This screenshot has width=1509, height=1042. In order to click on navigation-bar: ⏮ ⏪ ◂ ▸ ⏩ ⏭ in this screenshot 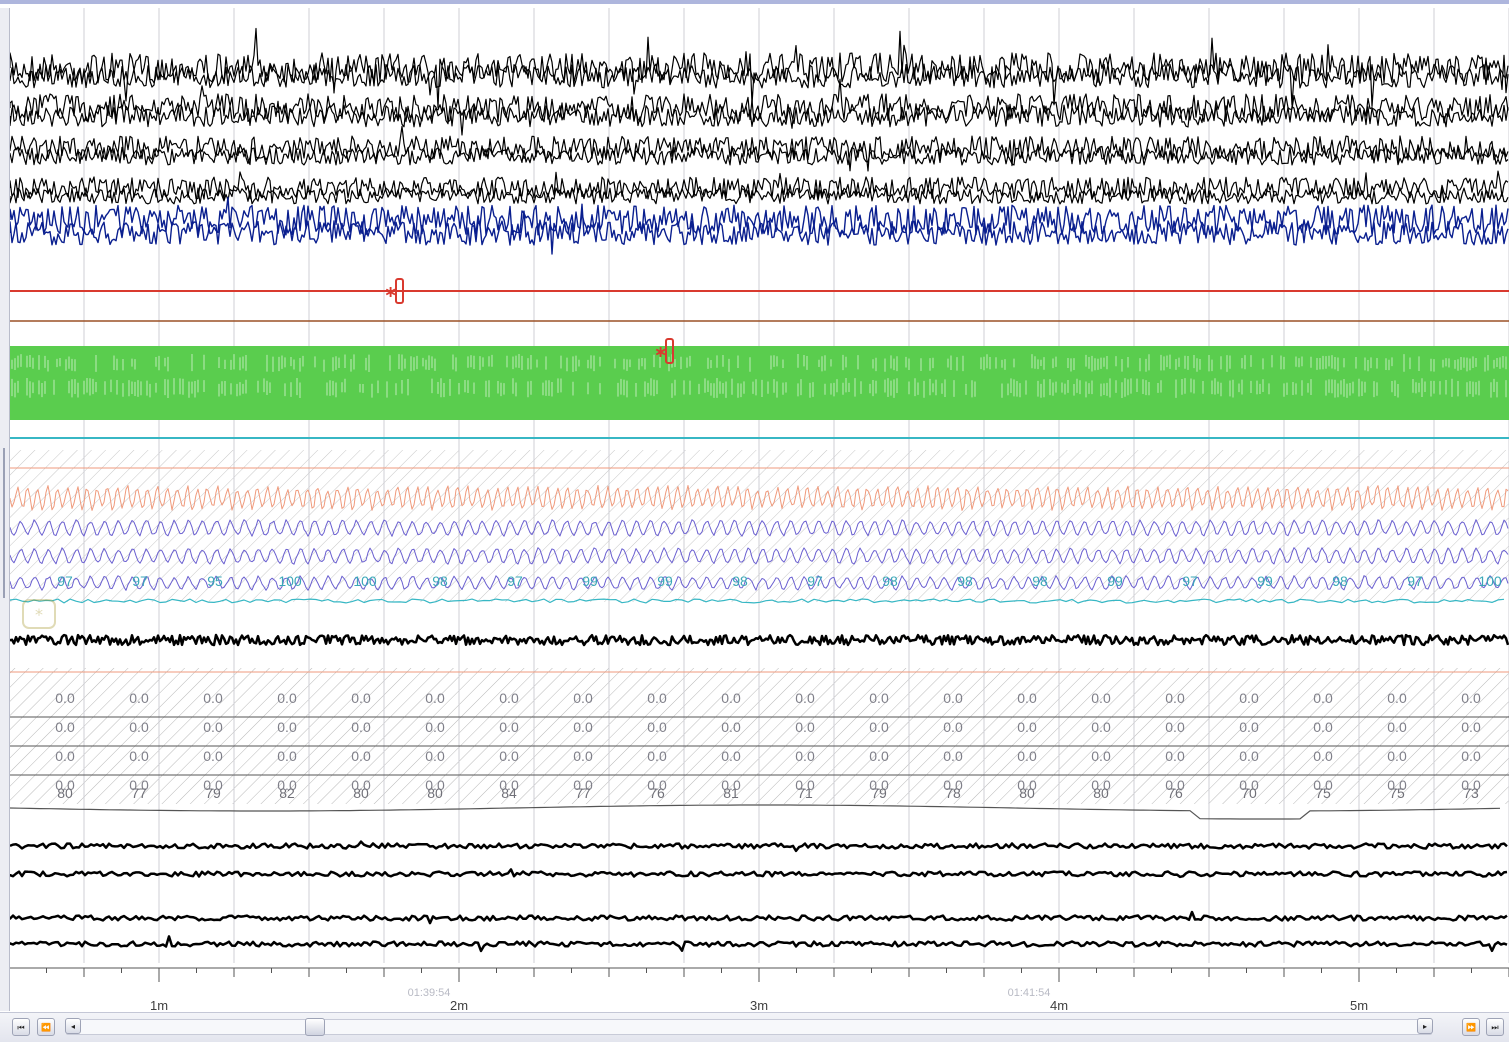, I will do `click(754, 1027)`.